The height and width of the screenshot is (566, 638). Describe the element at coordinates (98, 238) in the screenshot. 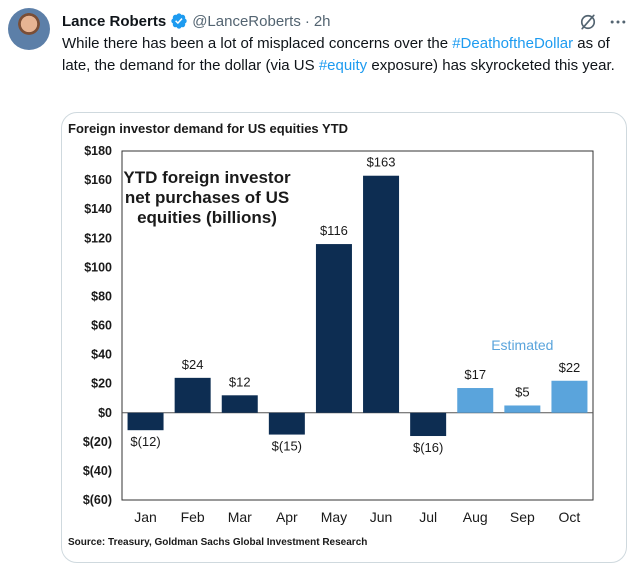

I see `y-tick-label: $120` at that location.